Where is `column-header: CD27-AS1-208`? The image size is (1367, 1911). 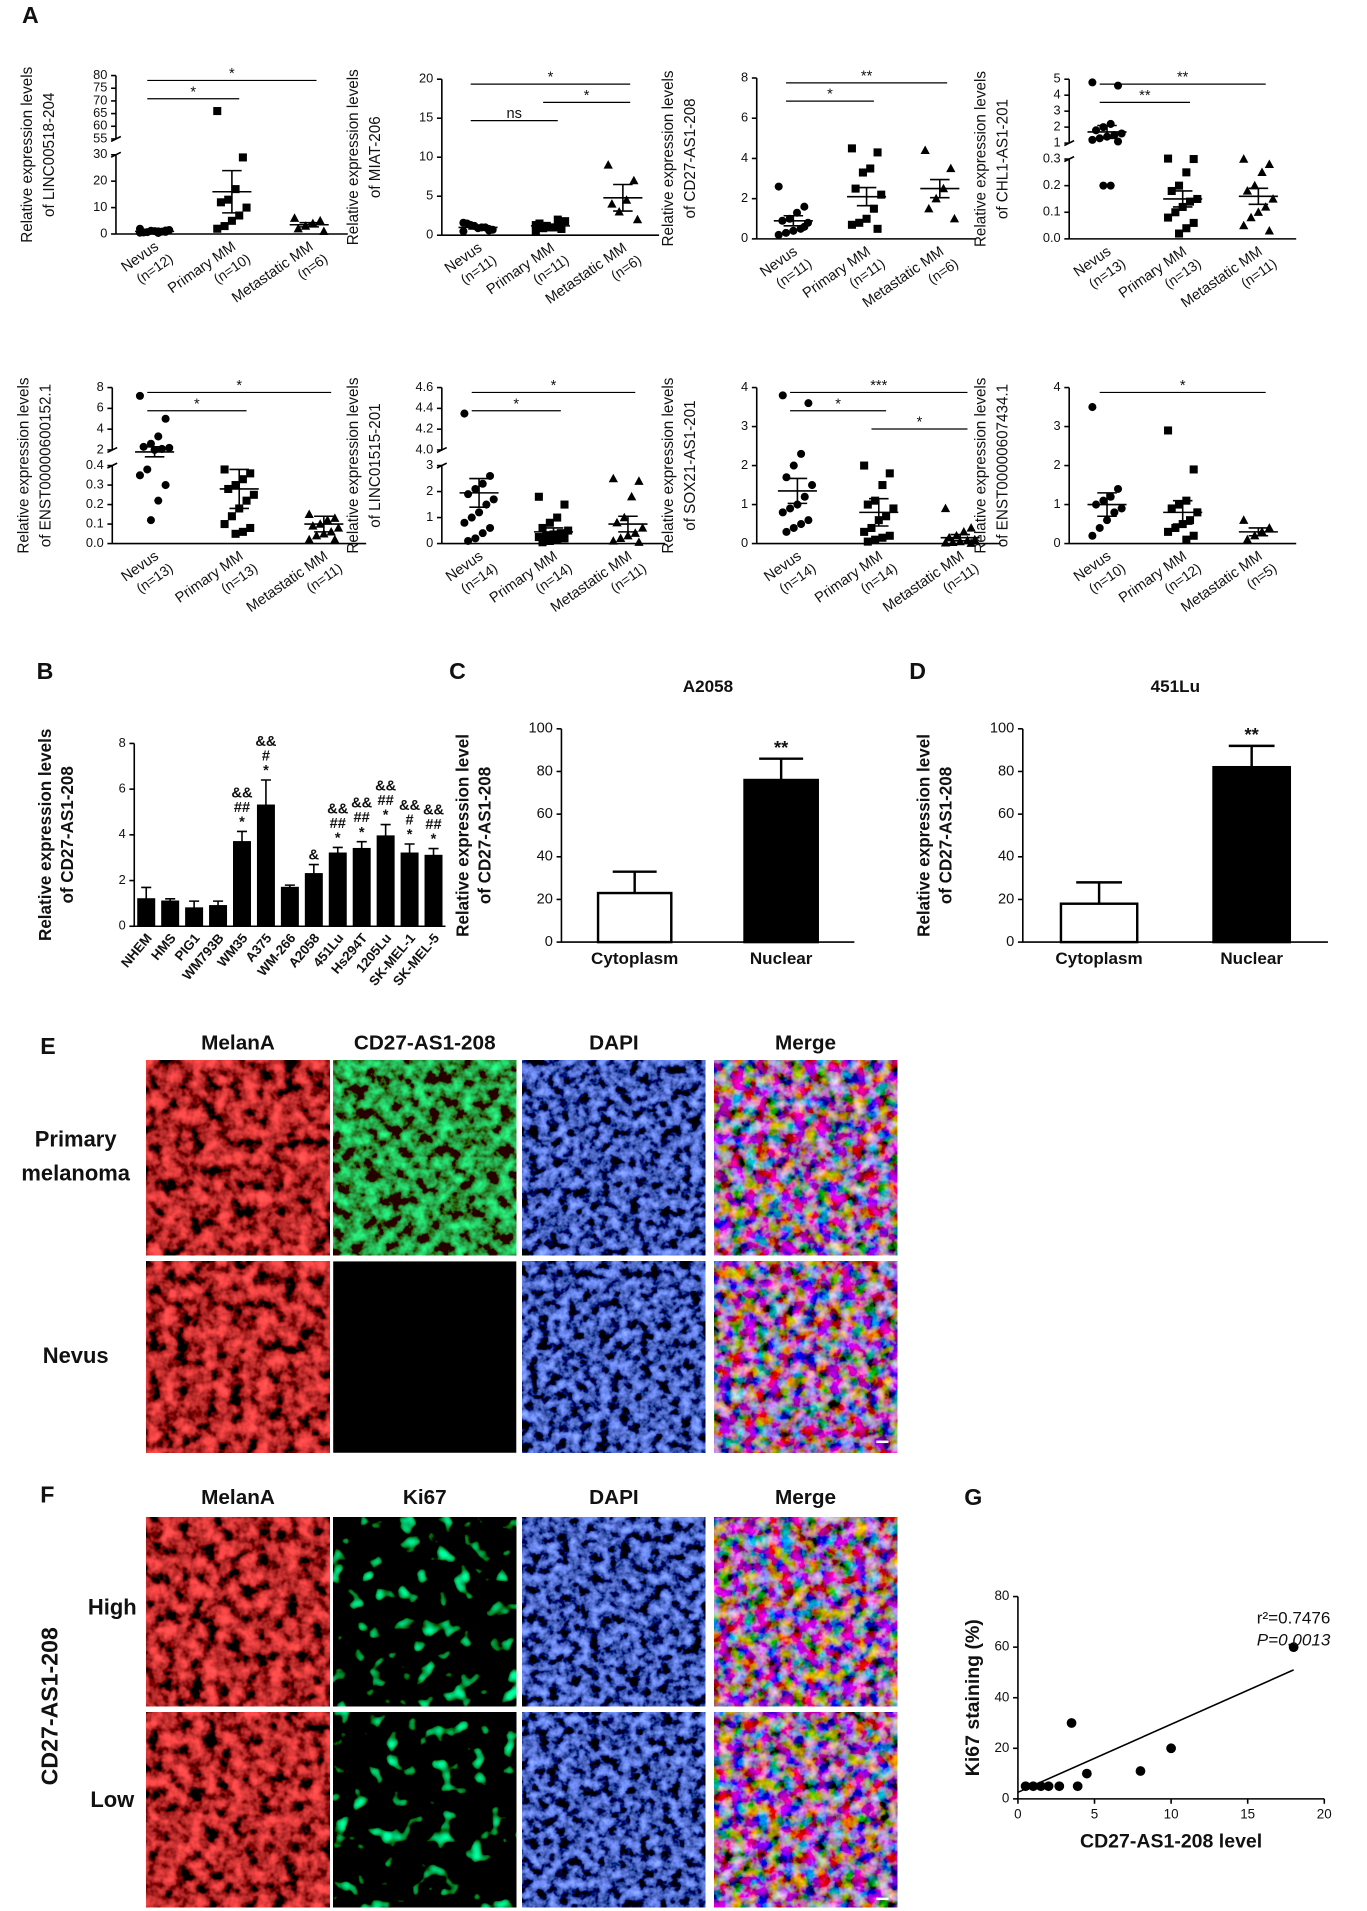
column-header: CD27-AS1-208 is located at coordinates (425, 1042).